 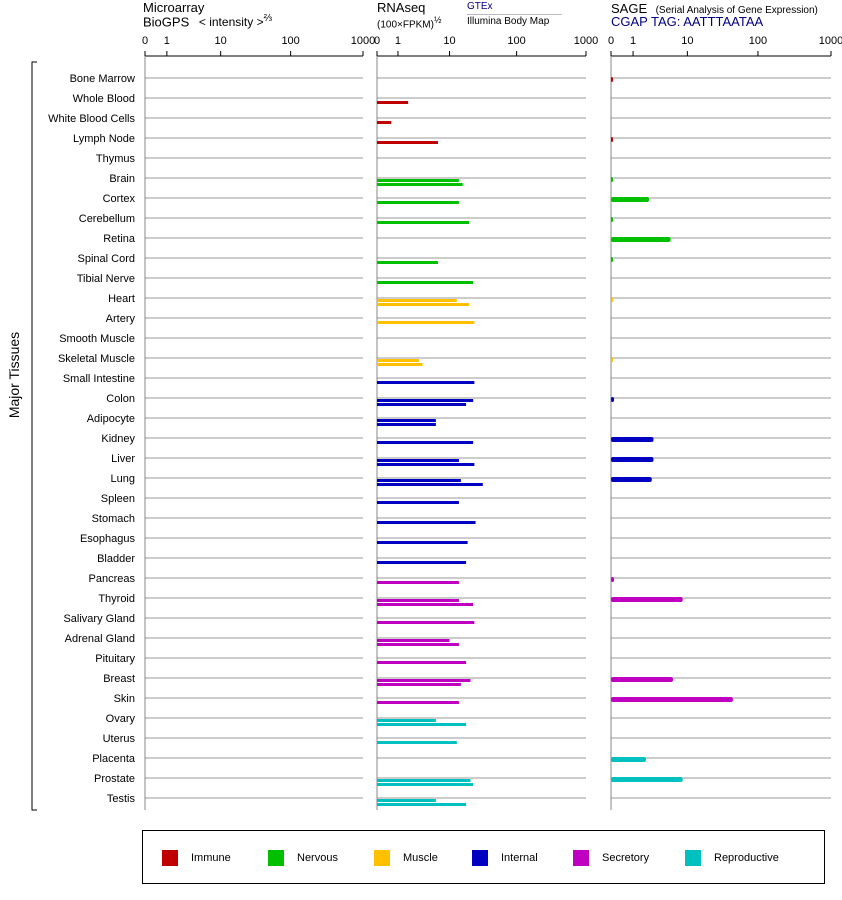 I want to click on sage-tick-label-1: 1, so click(x=633, y=41).